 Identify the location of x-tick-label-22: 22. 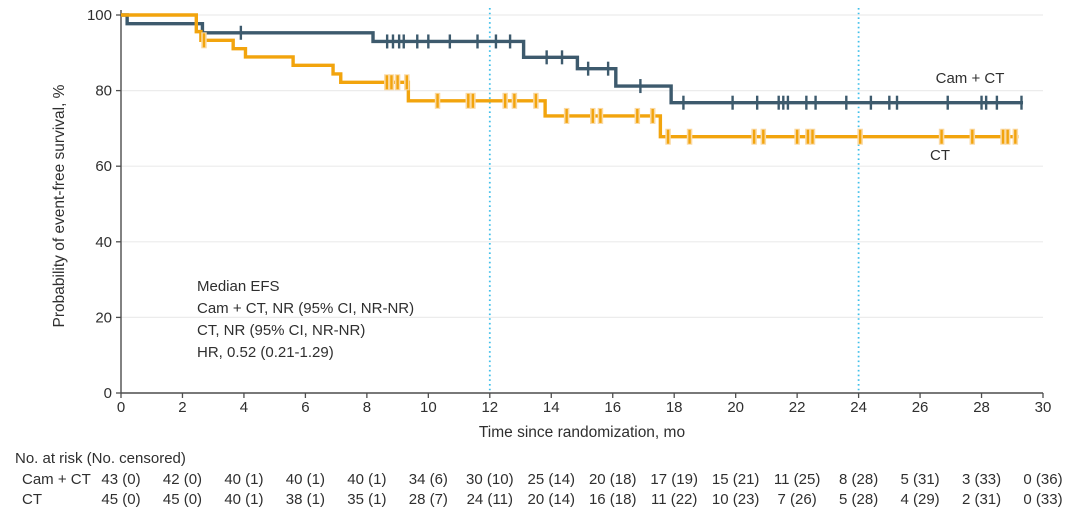
(797, 407).